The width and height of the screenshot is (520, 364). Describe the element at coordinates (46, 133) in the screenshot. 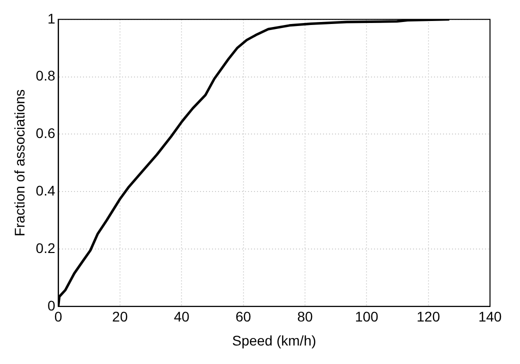

I see `y-tick-label: 0.6` at that location.